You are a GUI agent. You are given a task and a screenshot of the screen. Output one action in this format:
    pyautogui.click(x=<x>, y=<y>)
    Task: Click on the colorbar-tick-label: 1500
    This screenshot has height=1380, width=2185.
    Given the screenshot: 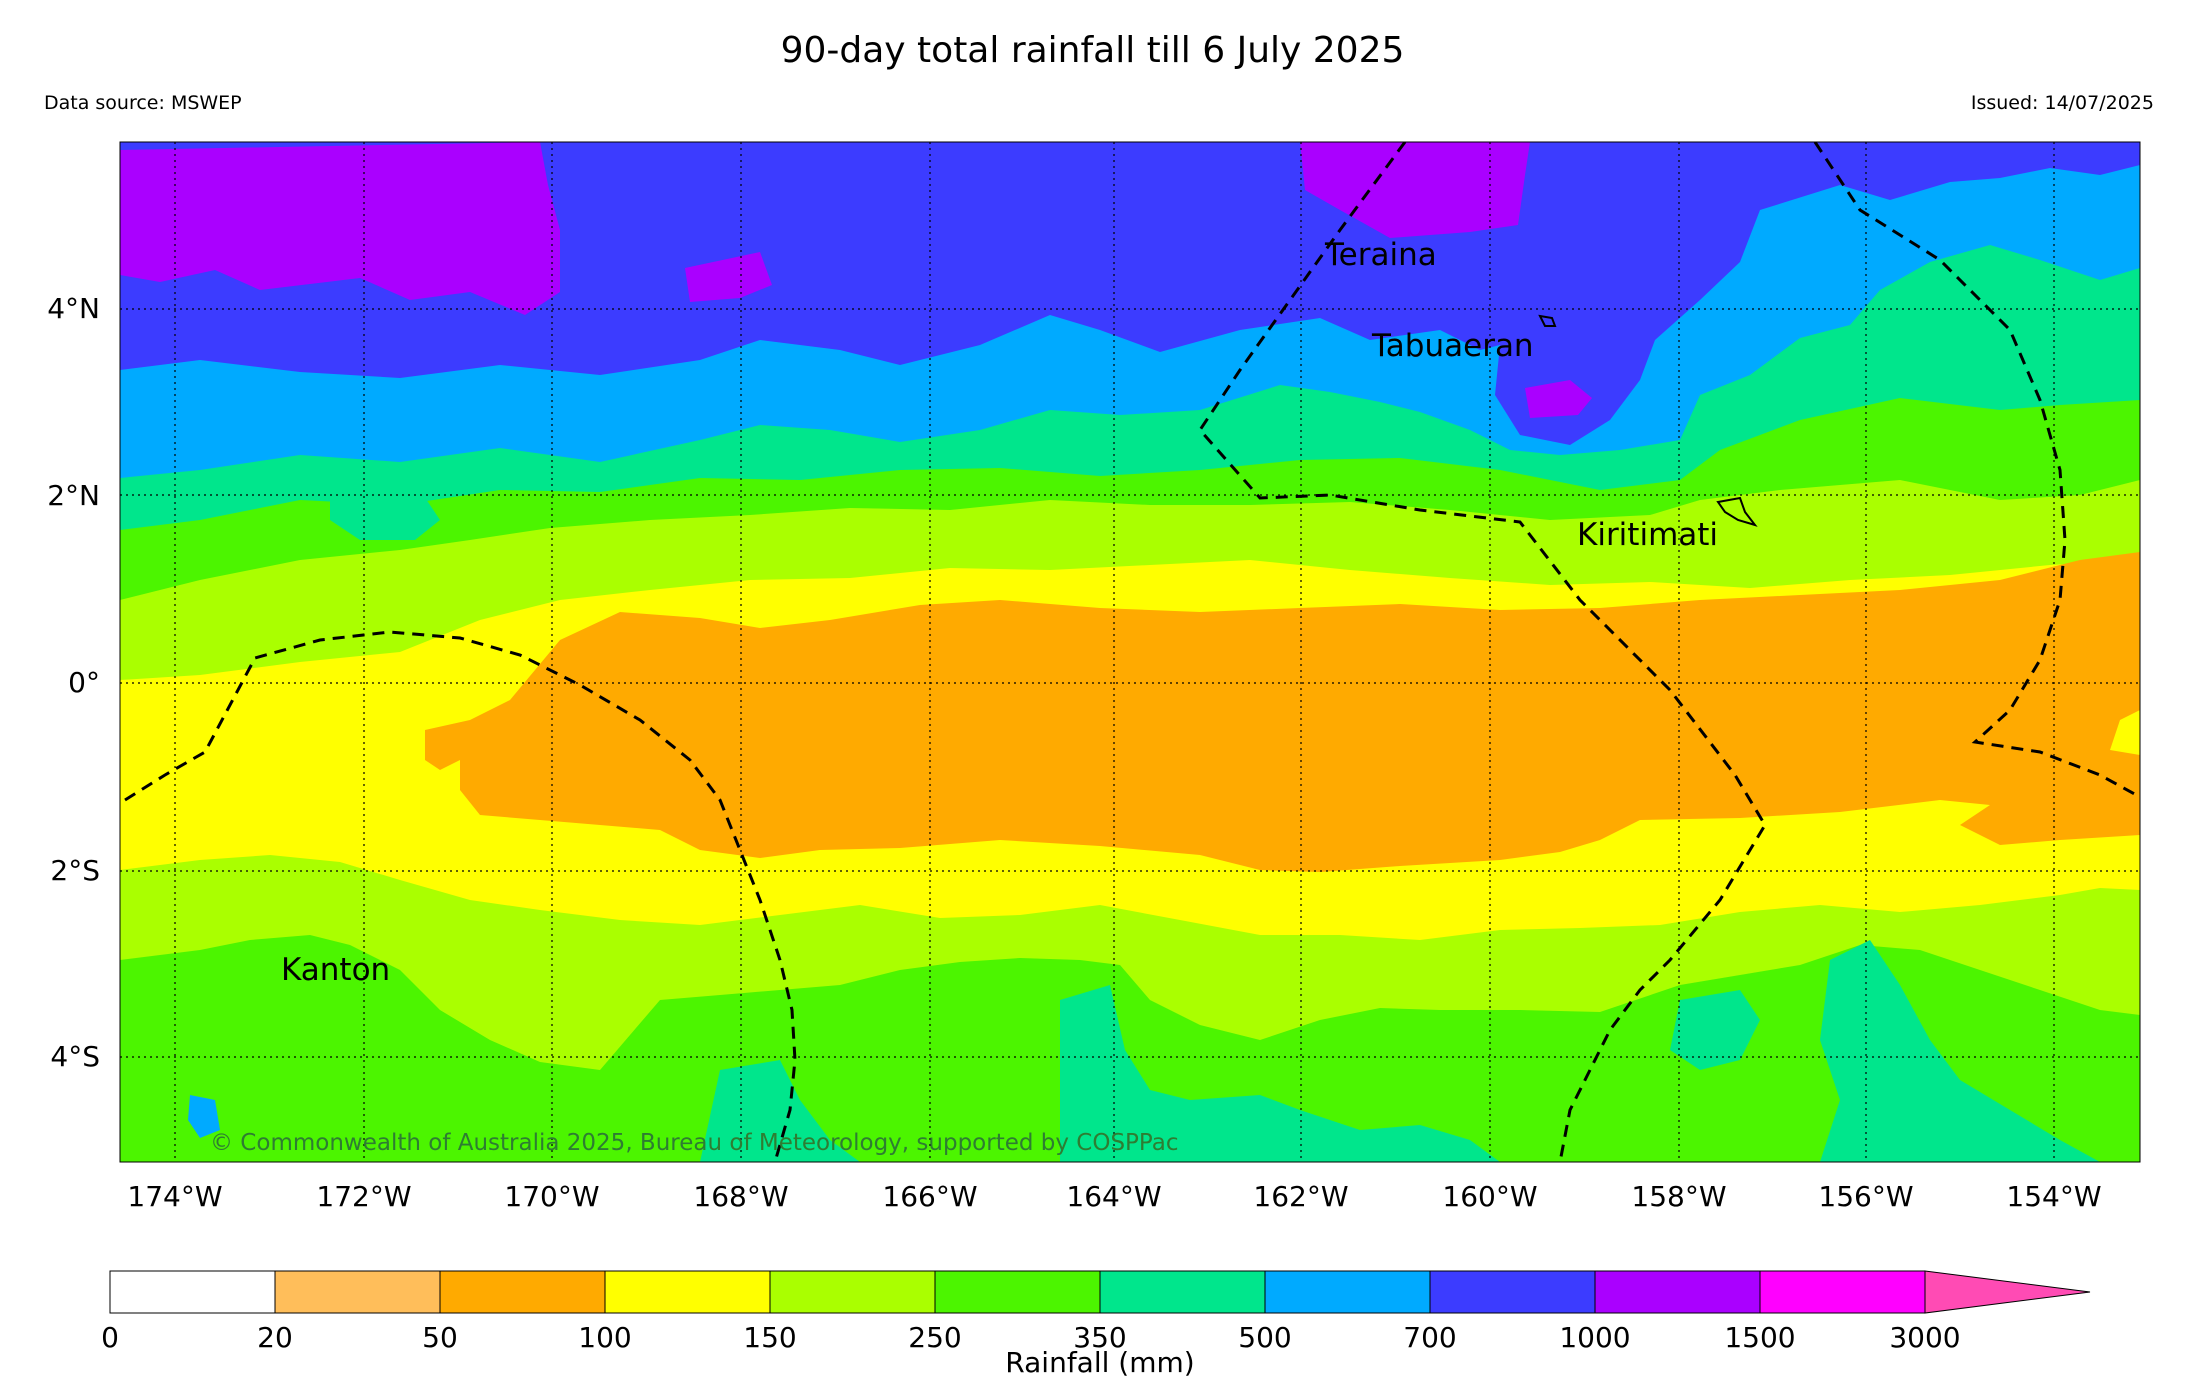 What is the action you would take?
    pyautogui.click(x=1759, y=1337)
    